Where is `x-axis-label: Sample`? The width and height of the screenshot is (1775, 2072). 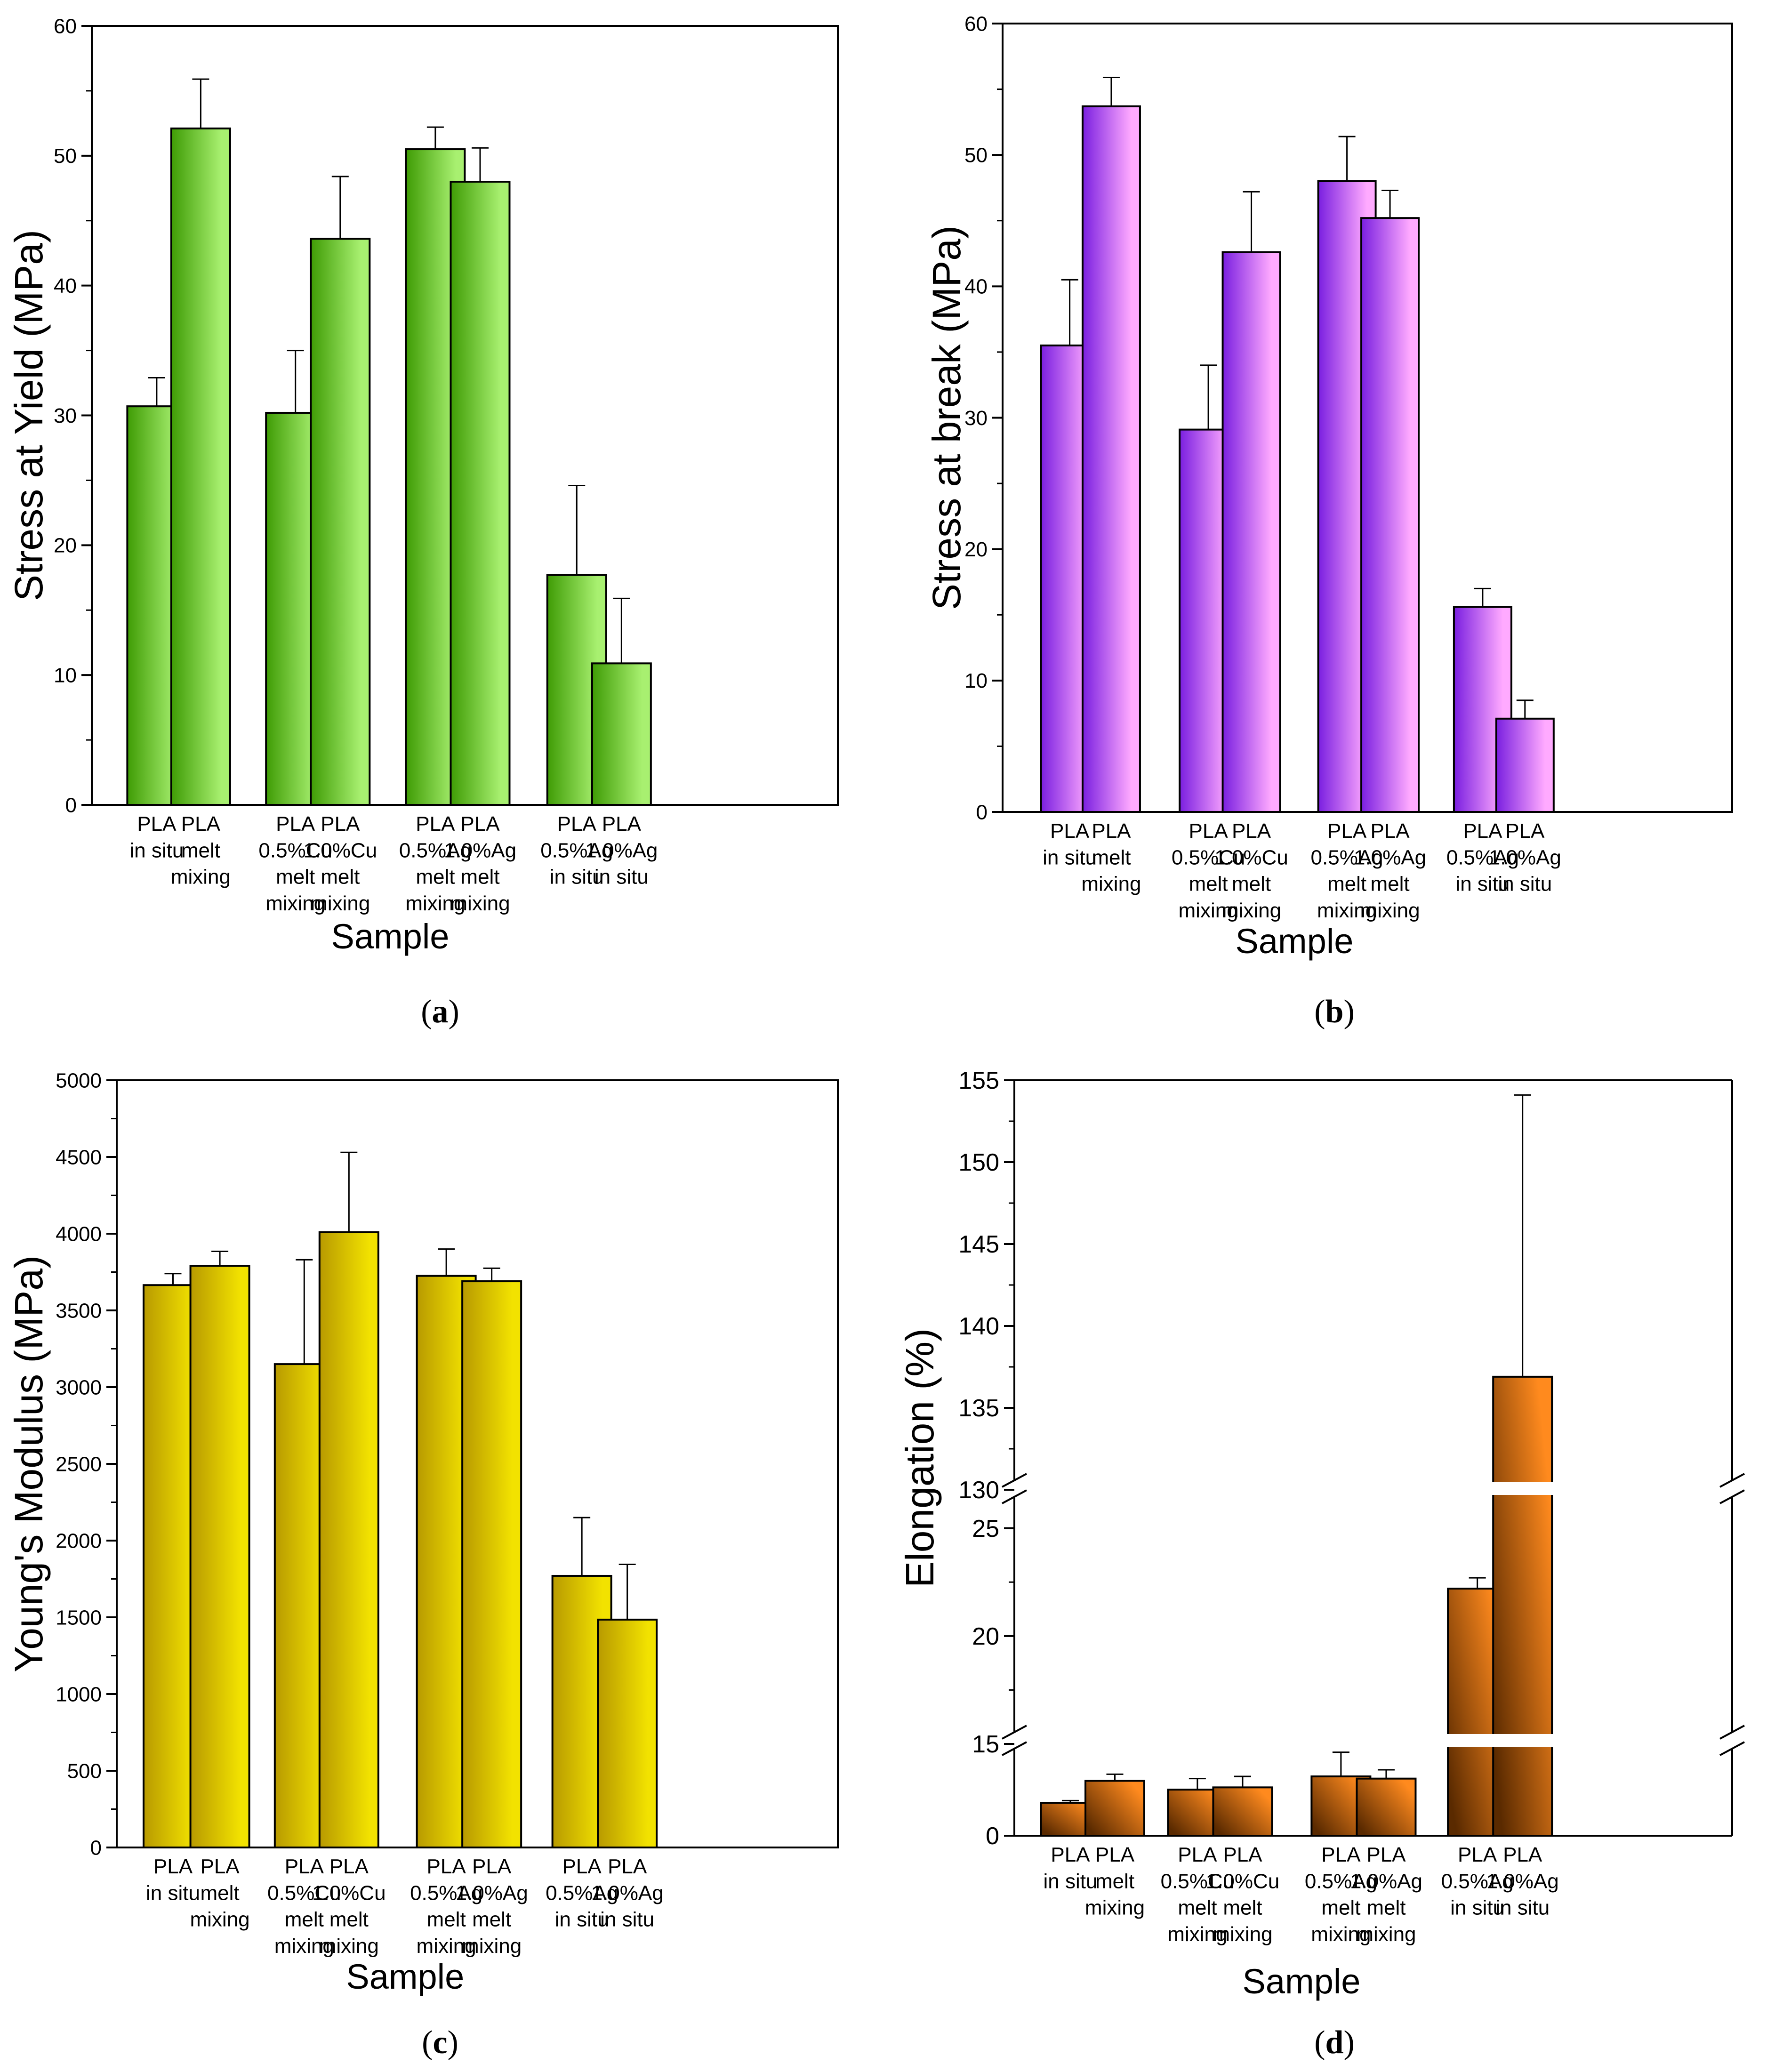 x-axis-label: Sample is located at coordinates (1302, 1982).